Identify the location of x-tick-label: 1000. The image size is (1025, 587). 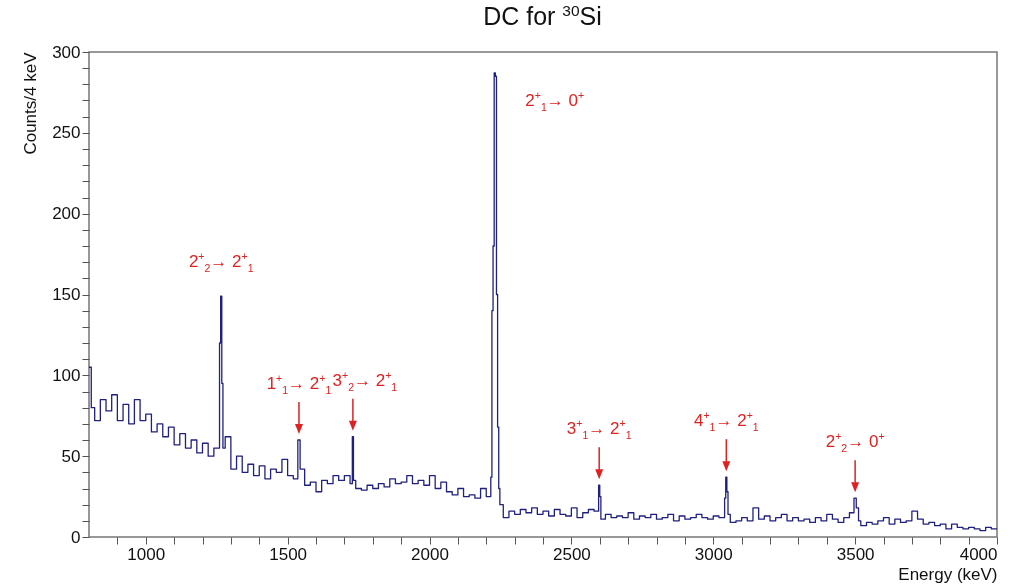
(146, 554).